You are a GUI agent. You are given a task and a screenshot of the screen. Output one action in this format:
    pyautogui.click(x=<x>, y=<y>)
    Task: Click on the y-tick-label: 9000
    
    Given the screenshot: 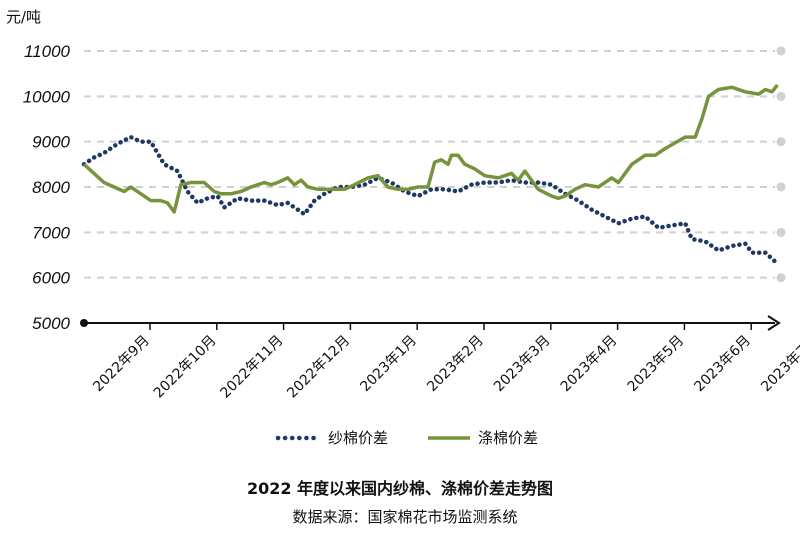 What is the action you would take?
    pyautogui.click(x=51, y=142)
    